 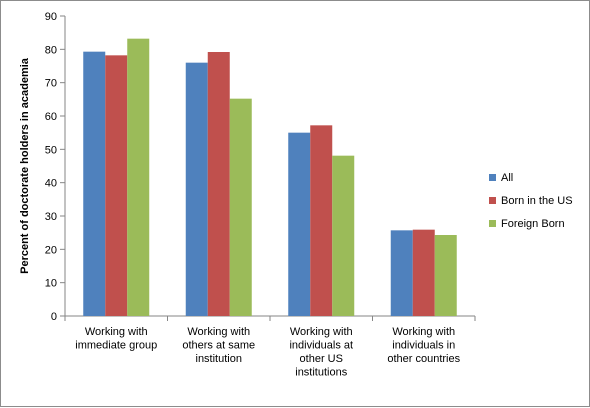 What do you see at coordinates (533, 224) in the screenshot?
I see `legend-label: Foreign Born` at bounding box center [533, 224].